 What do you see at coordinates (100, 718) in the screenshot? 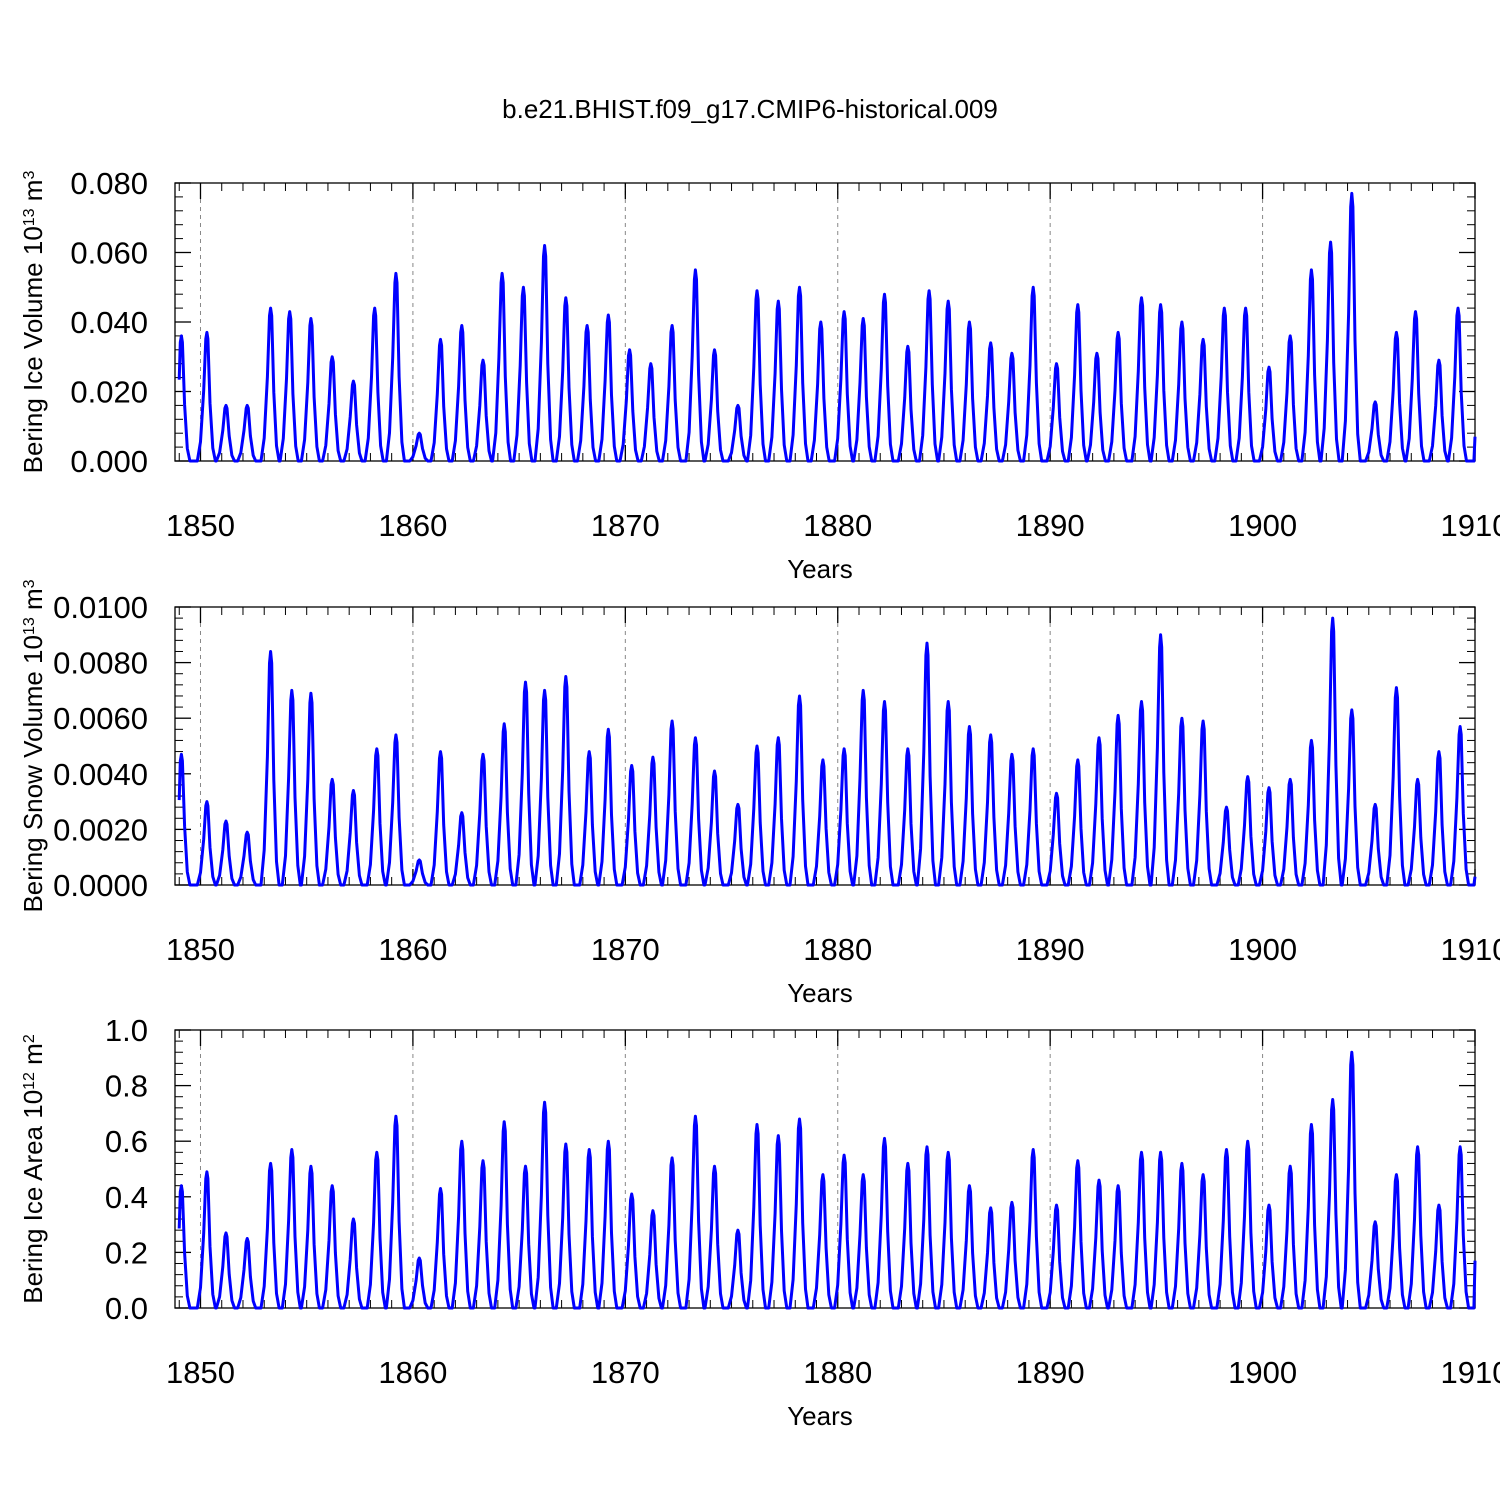
I see `y-tick-label: 0.0060` at bounding box center [100, 718].